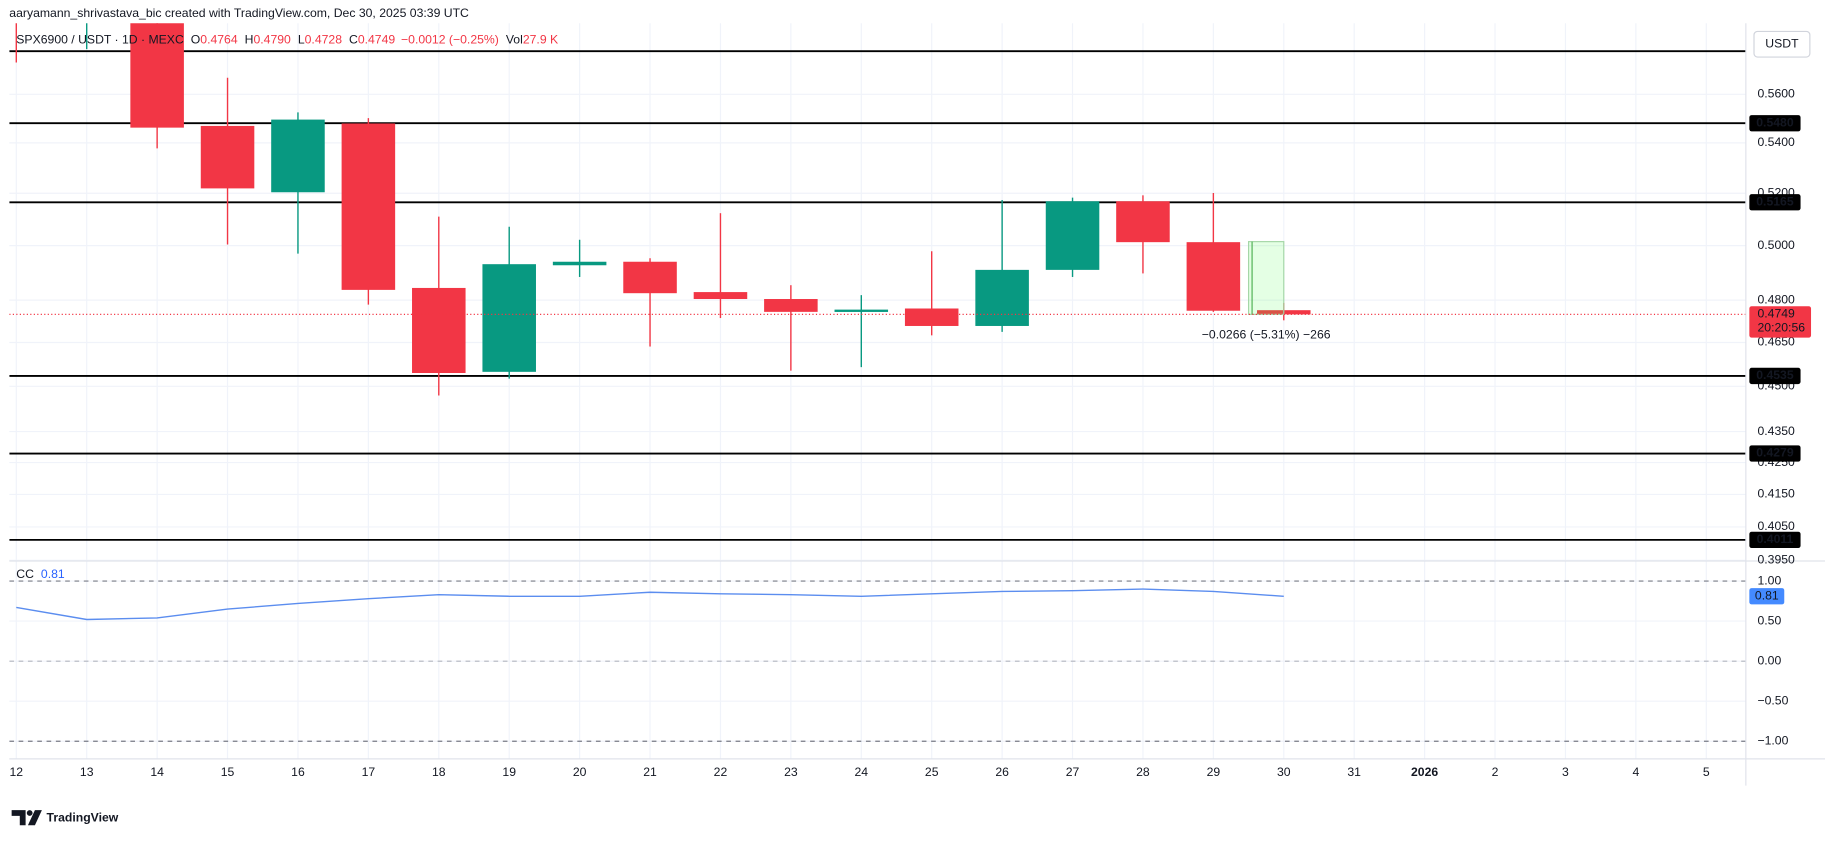 This screenshot has width=1825, height=847. Describe the element at coordinates (1073, 772) in the screenshot. I see `x-tick-label: 27` at that location.